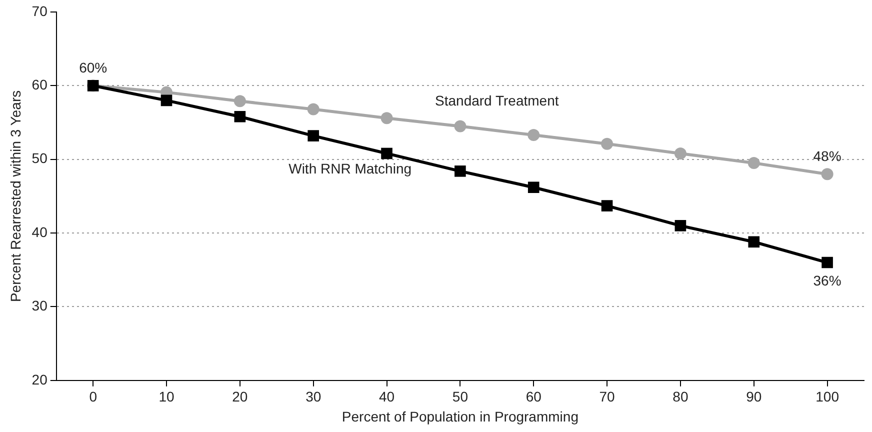 Image resolution: width=872 pixels, height=432 pixels. What do you see at coordinates (15, 196) in the screenshot?
I see `y-axis-title: Percent Rearrested within 3 Years` at bounding box center [15, 196].